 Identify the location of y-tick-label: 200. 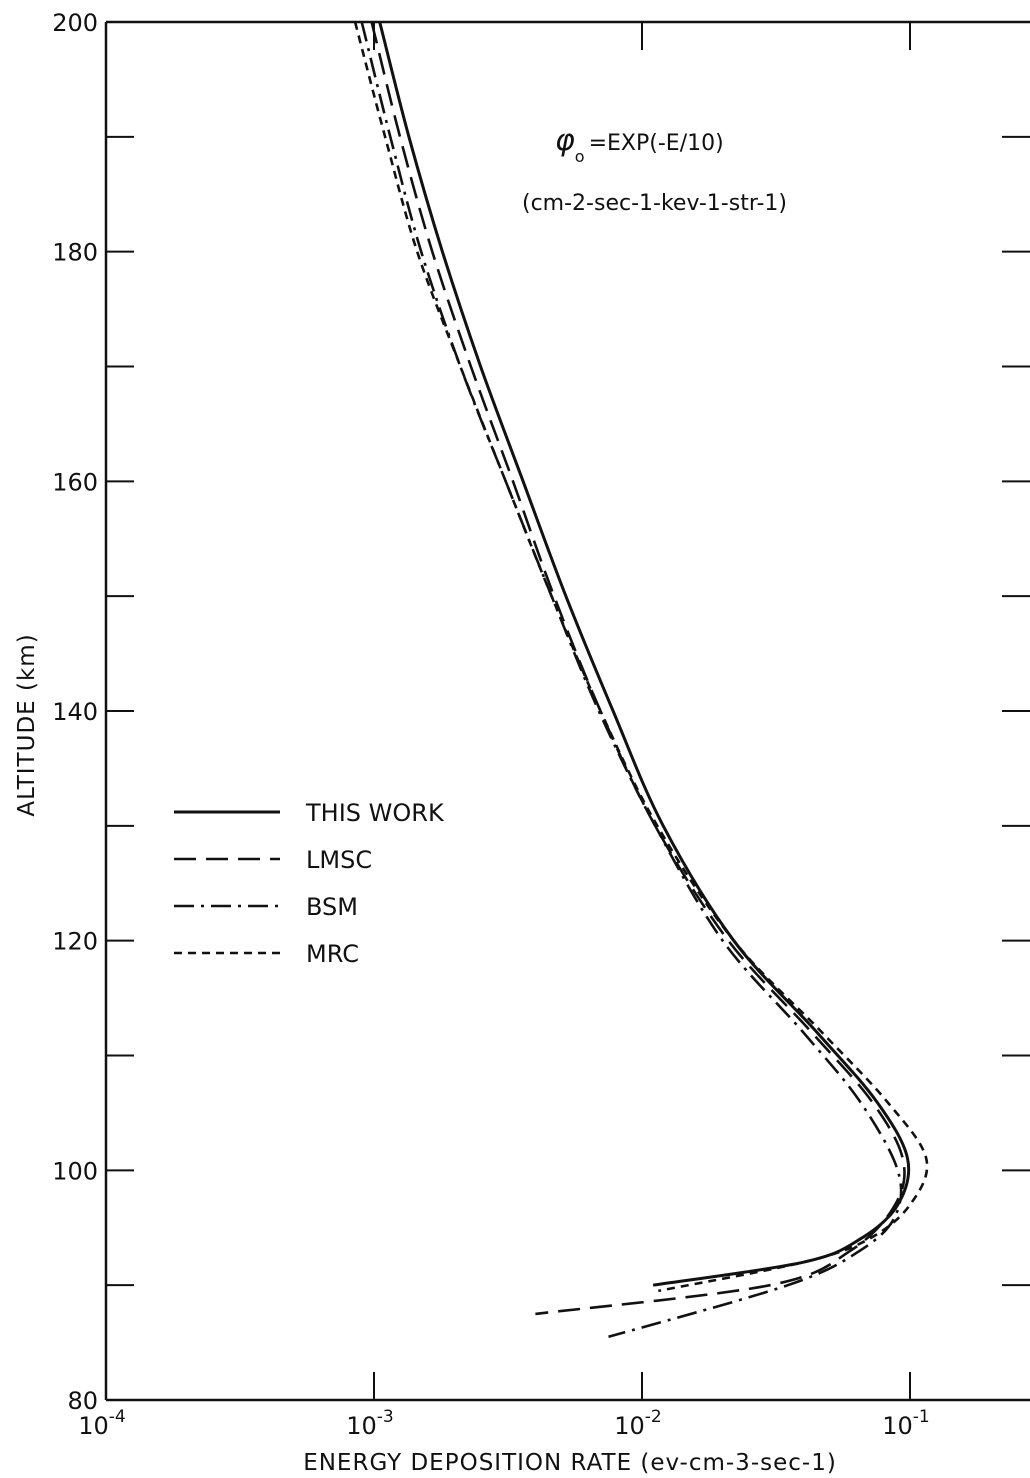
(75, 23).